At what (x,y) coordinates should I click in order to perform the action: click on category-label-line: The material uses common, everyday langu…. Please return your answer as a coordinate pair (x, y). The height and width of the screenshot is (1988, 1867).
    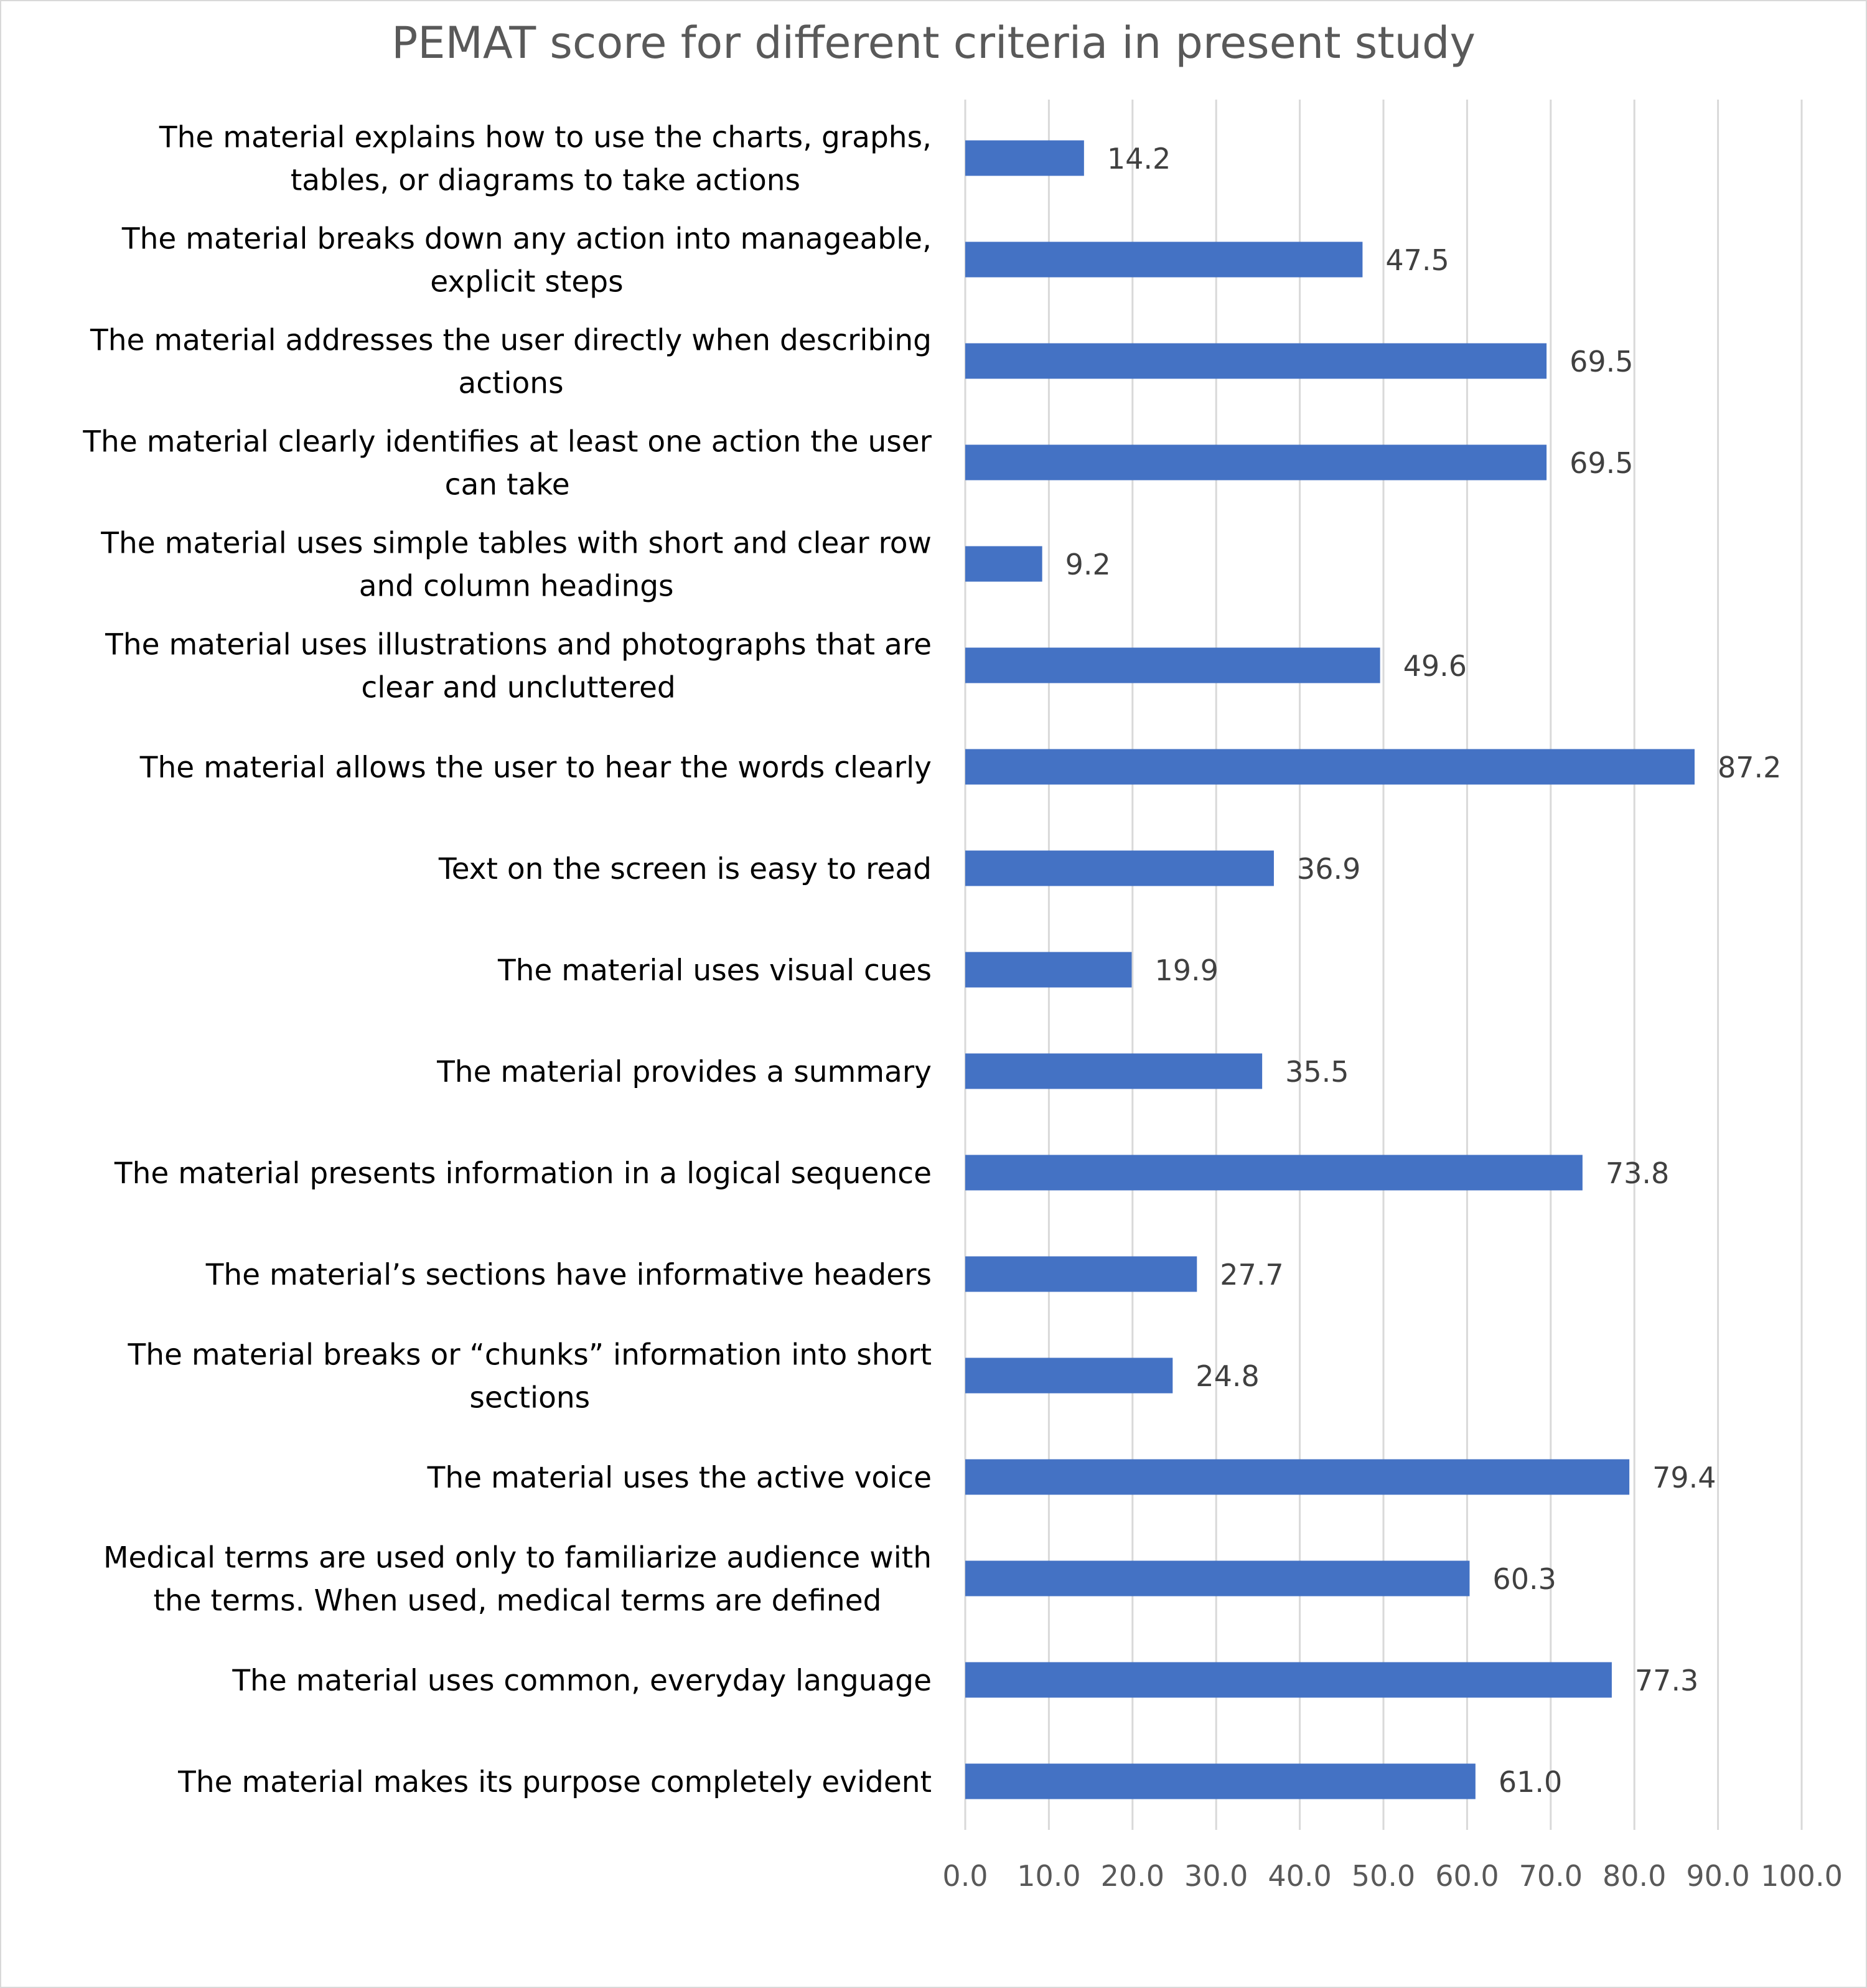
    Looking at the image, I should click on (582, 1681).